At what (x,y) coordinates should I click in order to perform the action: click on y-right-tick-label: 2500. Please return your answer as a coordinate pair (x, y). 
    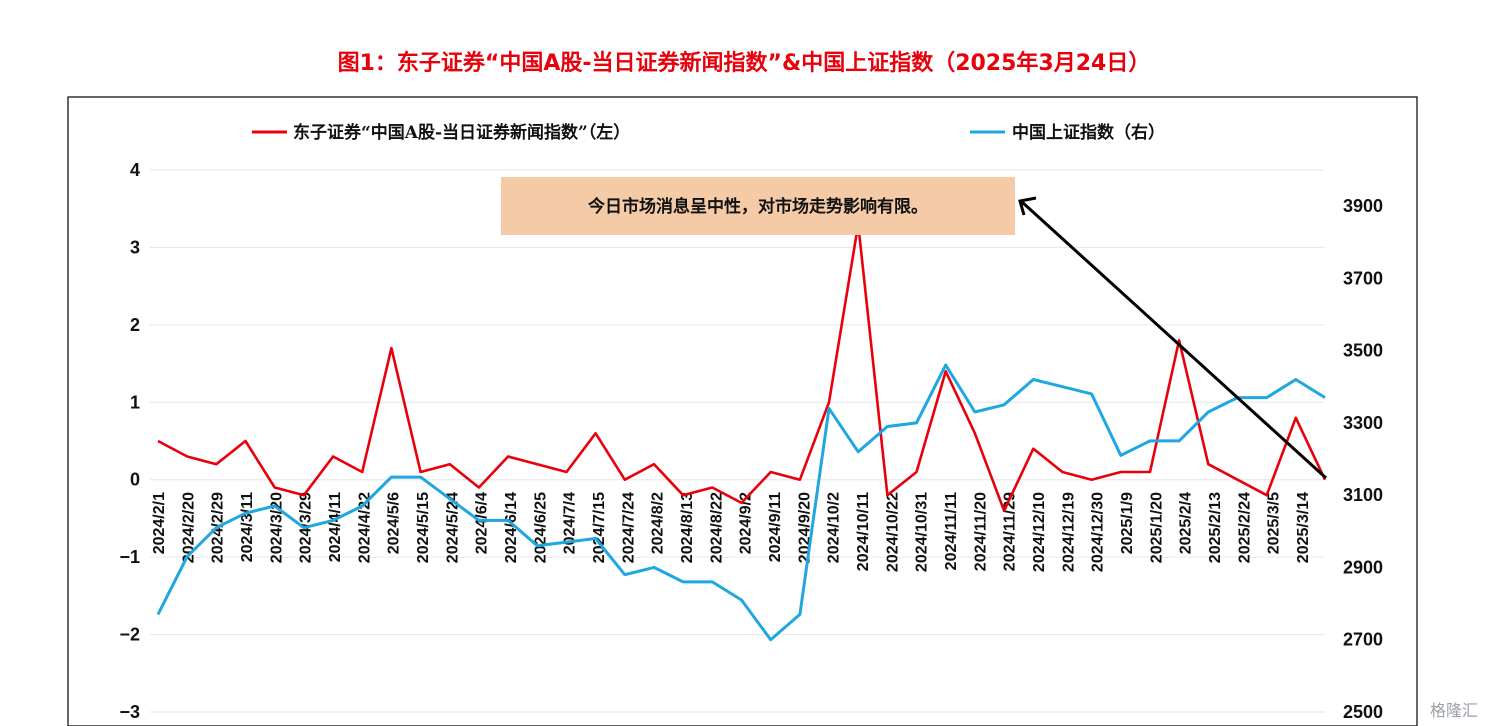
    Looking at the image, I should click on (1363, 712).